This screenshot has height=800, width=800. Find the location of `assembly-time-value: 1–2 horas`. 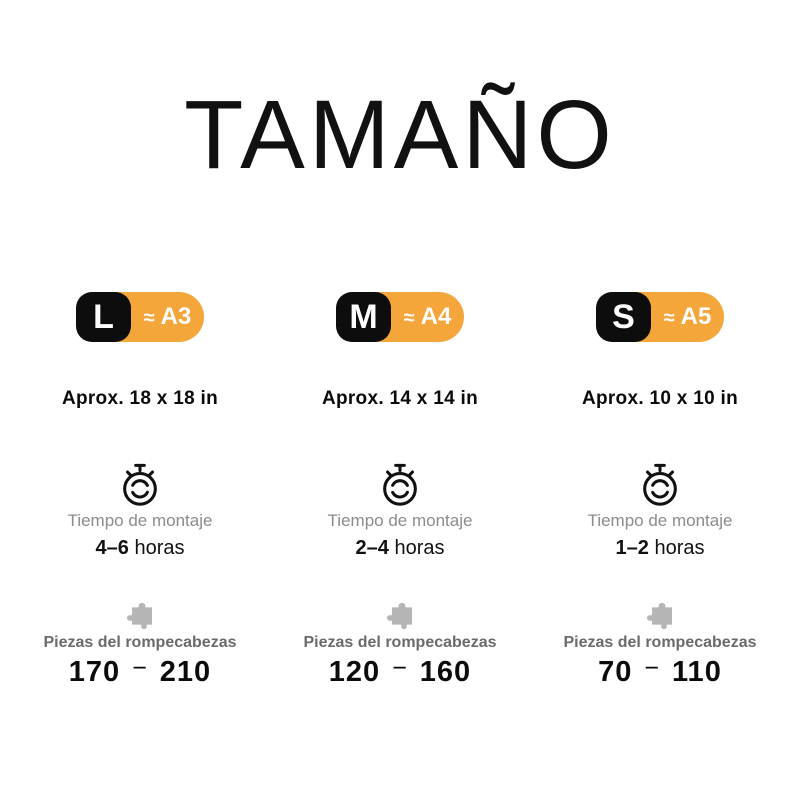

assembly-time-value: 1–2 horas is located at coordinates (660, 548).